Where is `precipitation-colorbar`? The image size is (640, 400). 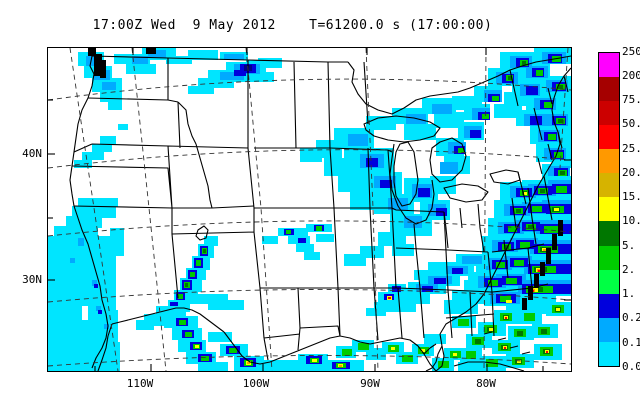
precipitation-colorbar is located at coordinates (609, 209).